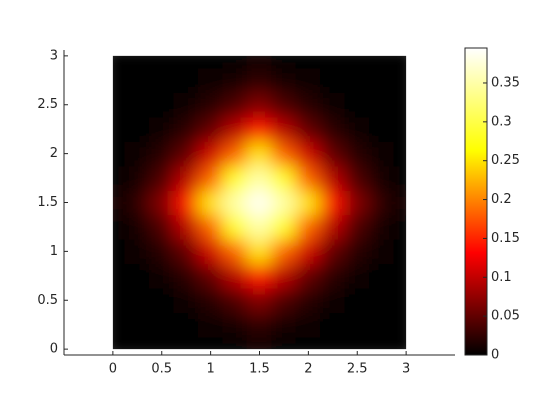  Describe the element at coordinates (47, 300) in the screenshot. I see `y-tick-label: 0.5` at that location.